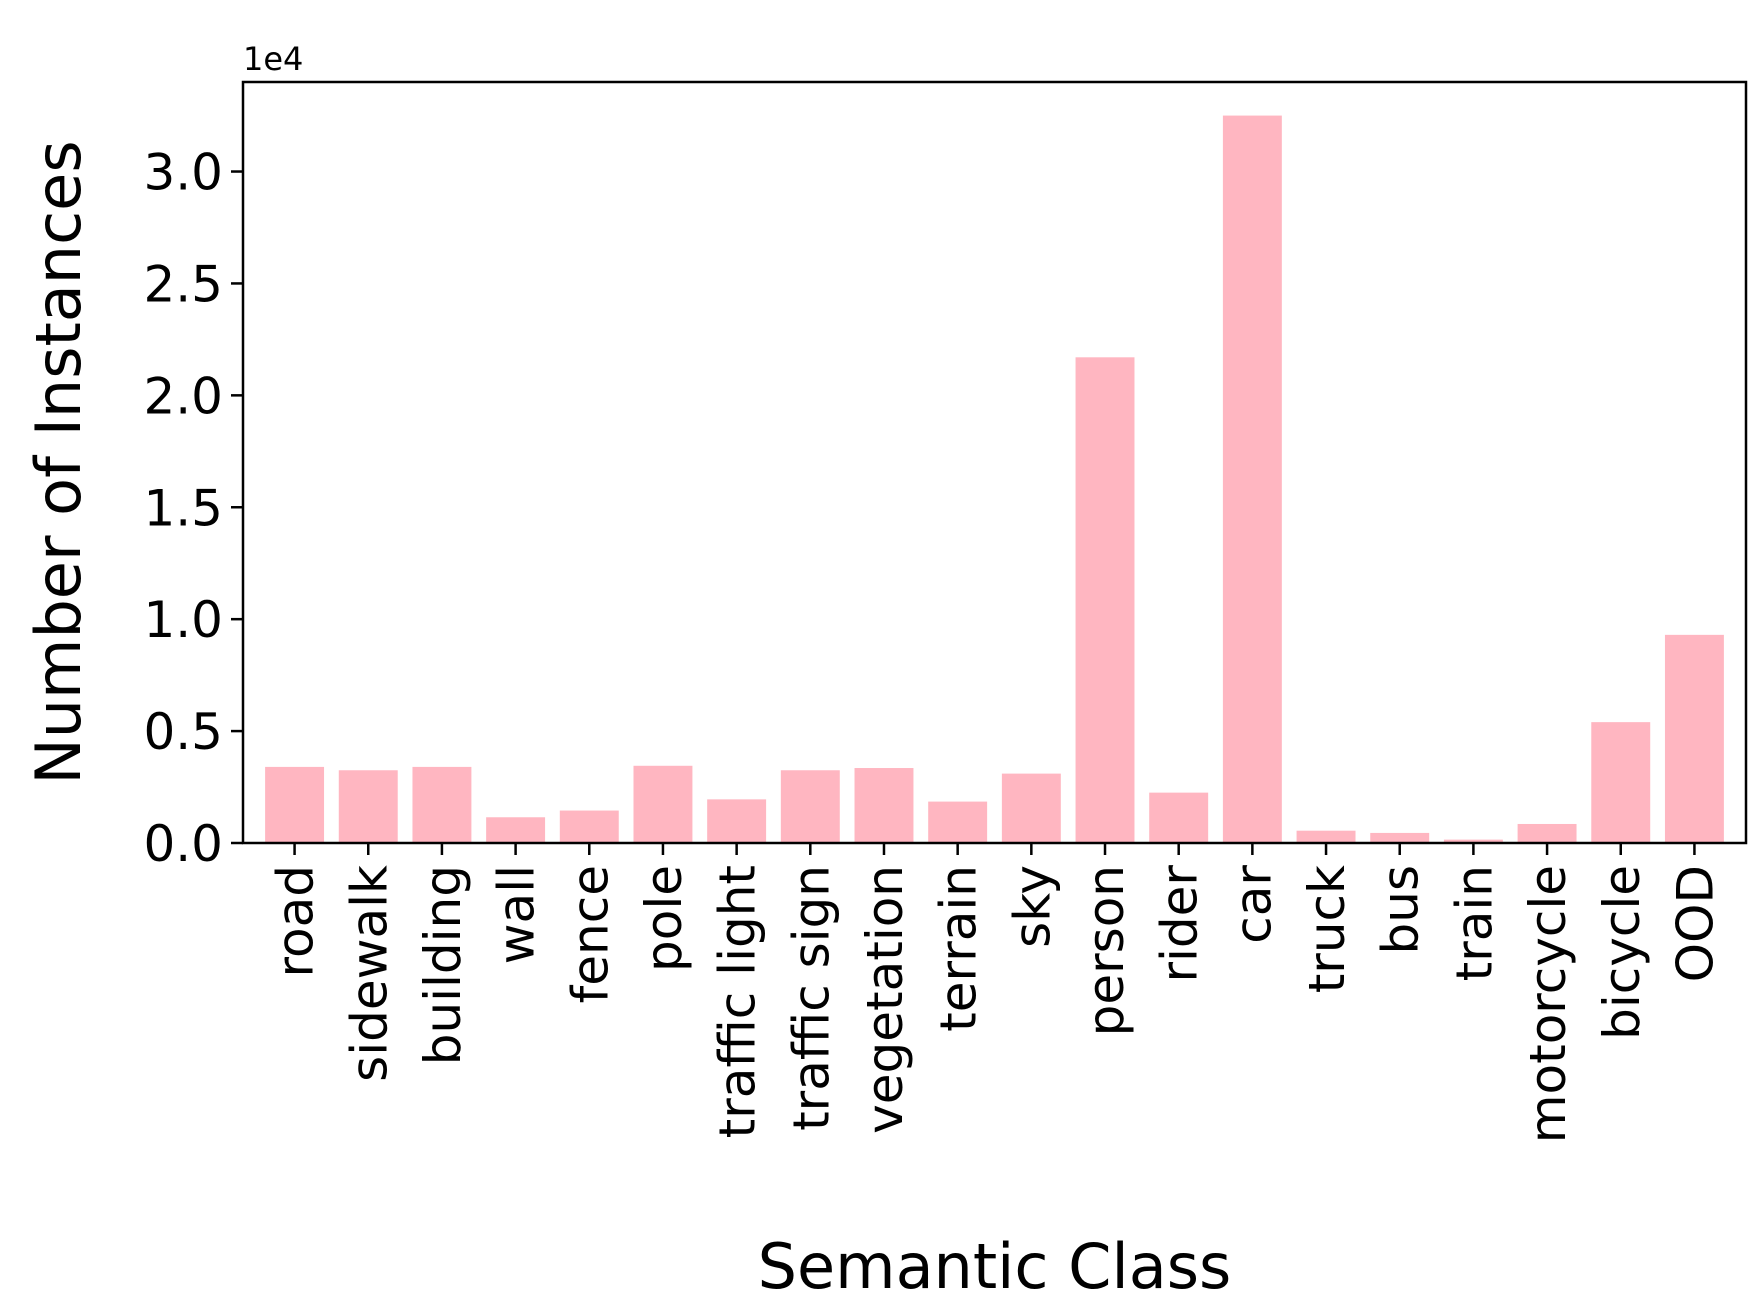 The height and width of the screenshot is (1305, 1762). Describe the element at coordinates (58, 462) in the screenshot. I see `y-axis-label: Number of Instances` at that location.